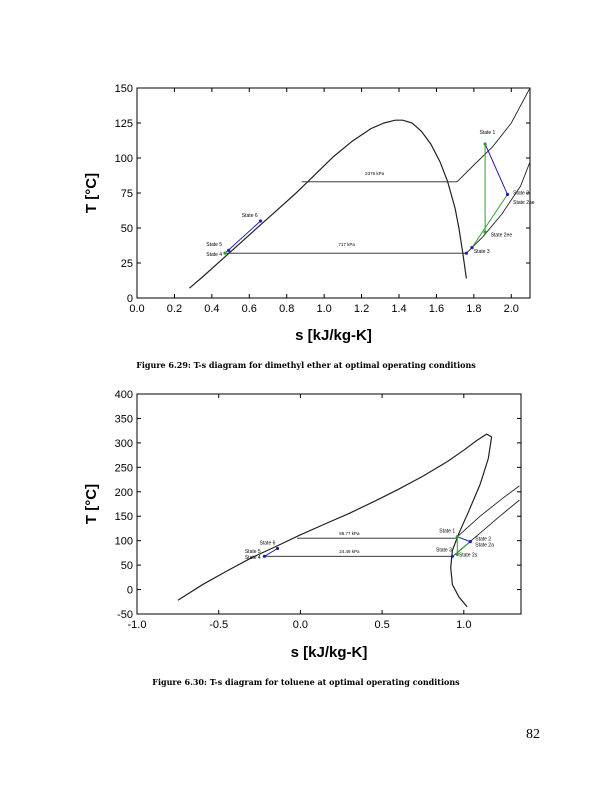  What do you see at coordinates (349, 533) in the screenshot?
I see `isobar-label: 86.77 kPa` at bounding box center [349, 533].